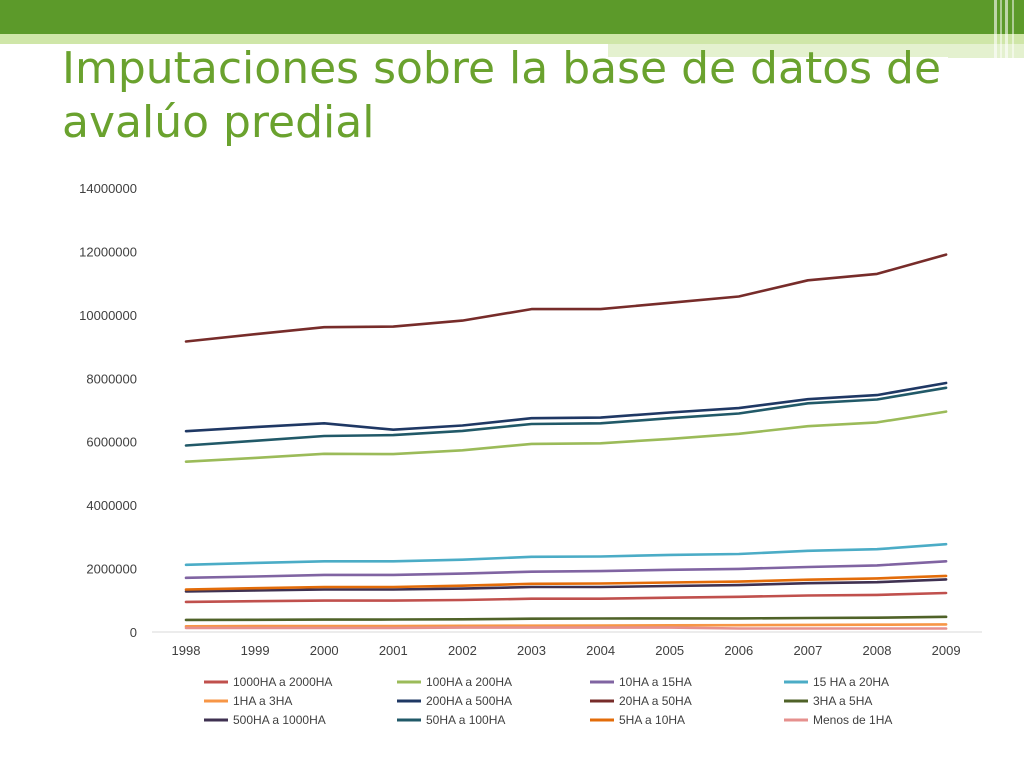 The width and height of the screenshot is (1024, 768). What do you see at coordinates (133, 632) in the screenshot?
I see `y-tick-label: 0` at bounding box center [133, 632].